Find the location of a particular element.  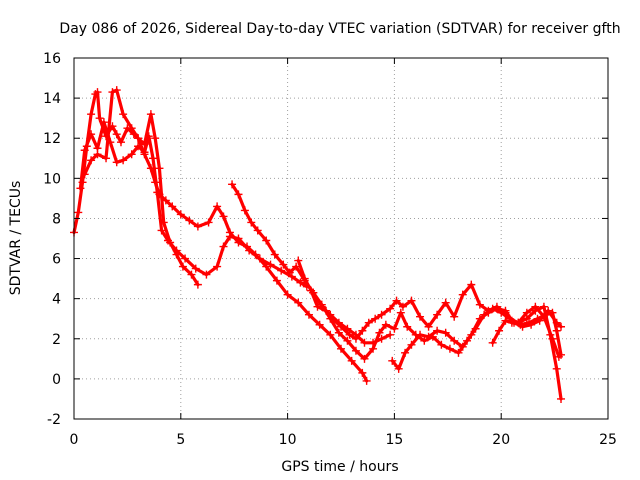

x-tick-label: 10 is located at coordinates (288, 440).